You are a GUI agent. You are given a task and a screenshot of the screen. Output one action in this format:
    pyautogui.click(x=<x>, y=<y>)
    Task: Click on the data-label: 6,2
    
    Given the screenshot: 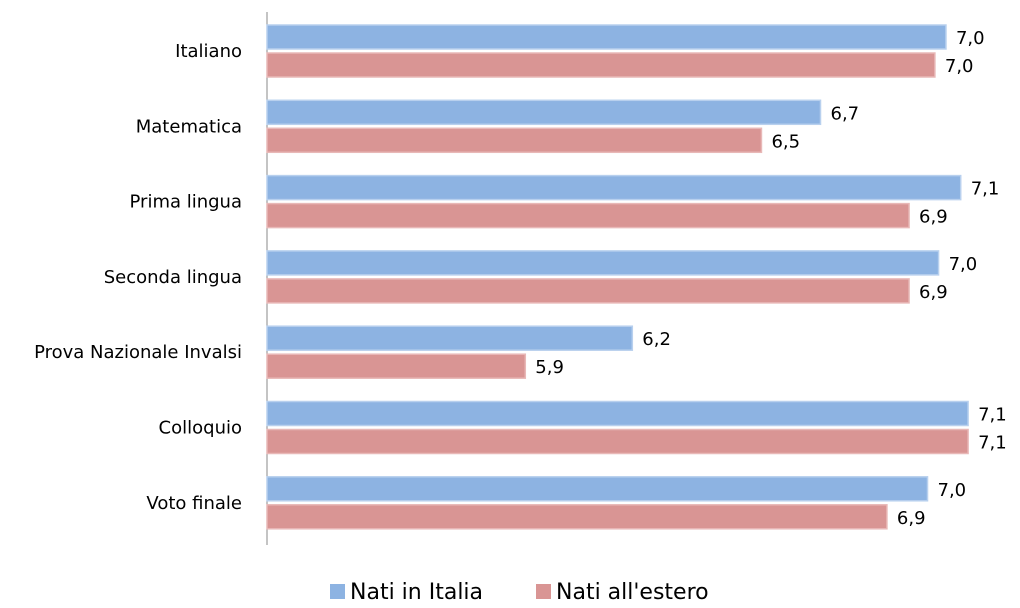 What is the action you would take?
    pyautogui.click(x=656, y=339)
    